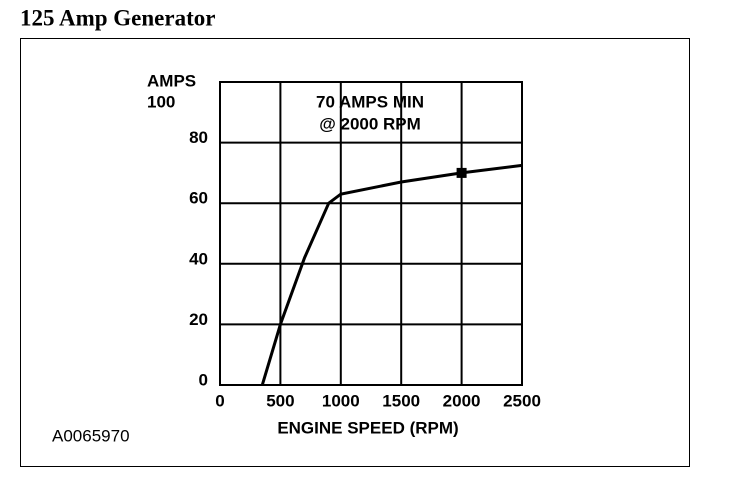 The width and height of the screenshot is (736, 484). What do you see at coordinates (462, 400) in the screenshot?
I see `x-tick-label: 2000` at bounding box center [462, 400].